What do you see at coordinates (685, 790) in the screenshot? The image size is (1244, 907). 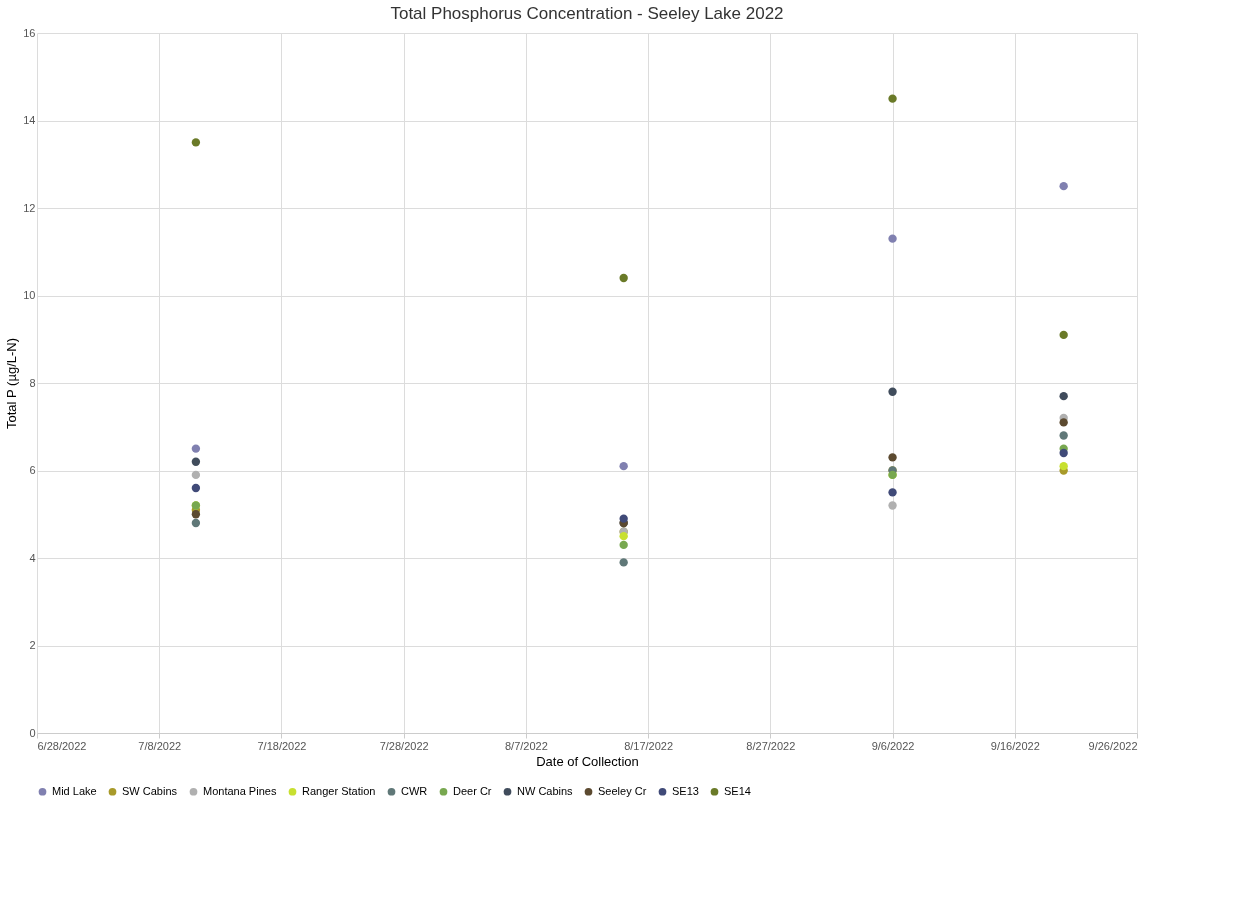 I see `legend-label: SE13` at bounding box center [685, 790].